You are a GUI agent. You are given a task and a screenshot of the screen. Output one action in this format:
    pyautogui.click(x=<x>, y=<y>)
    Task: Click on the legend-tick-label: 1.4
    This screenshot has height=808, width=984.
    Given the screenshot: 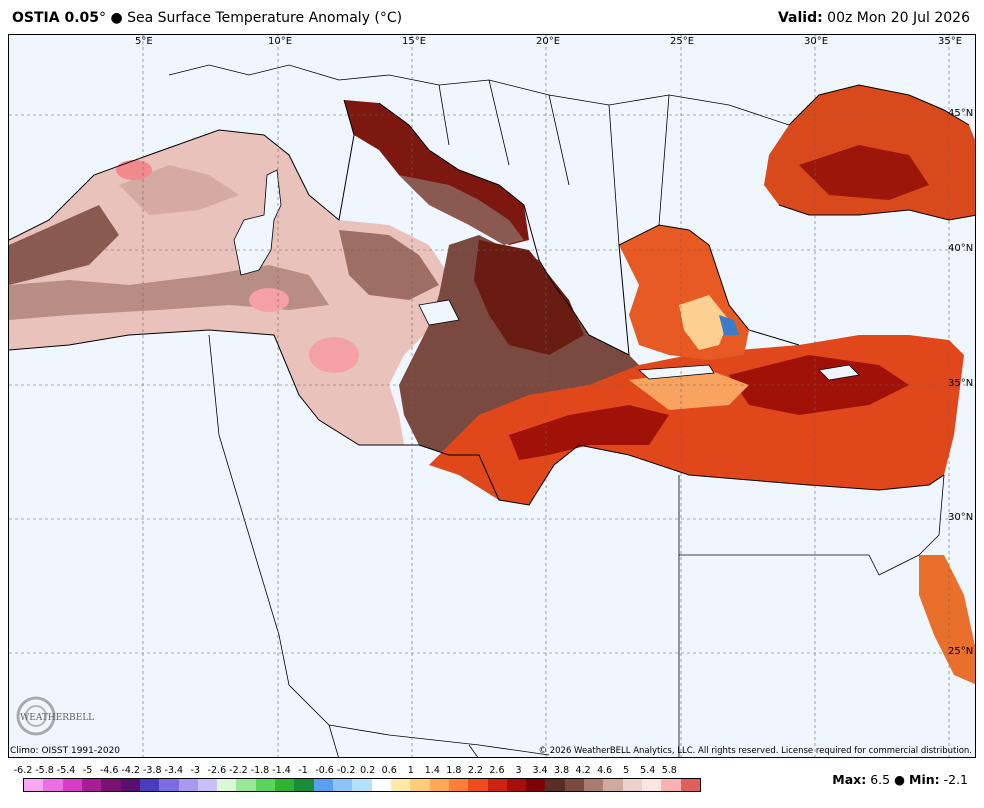 What is the action you would take?
    pyautogui.click(x=432, y=770)
    